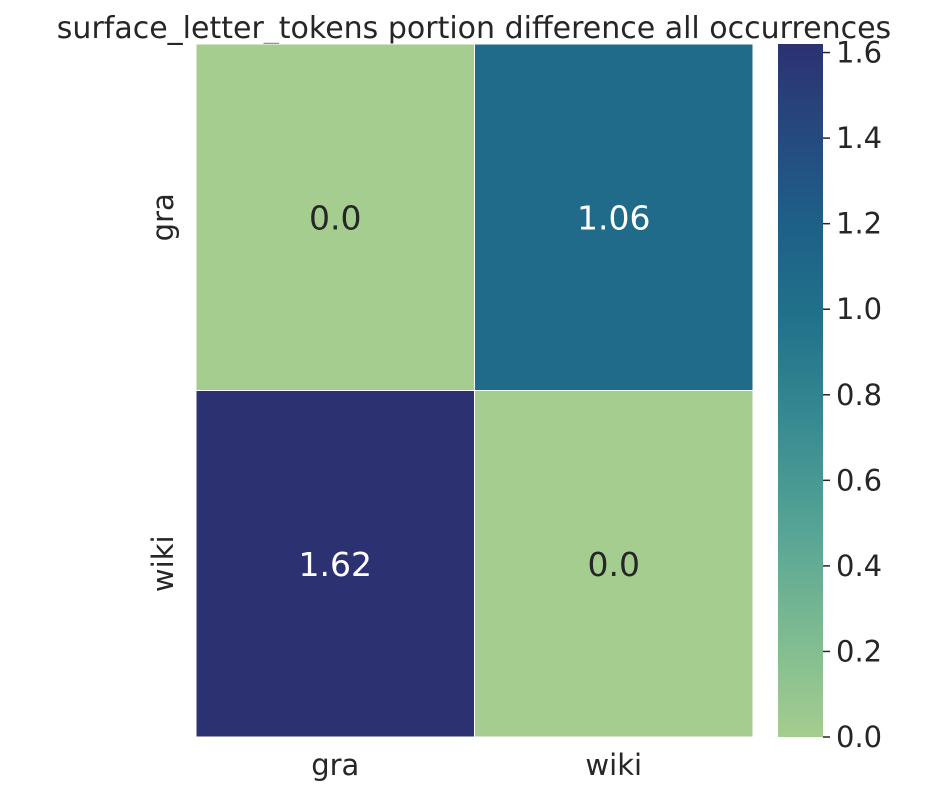 Image resolution: width=948 pixels, height=789 pixels. I want to click on x-tick-label: wiki, so click(613, 765).